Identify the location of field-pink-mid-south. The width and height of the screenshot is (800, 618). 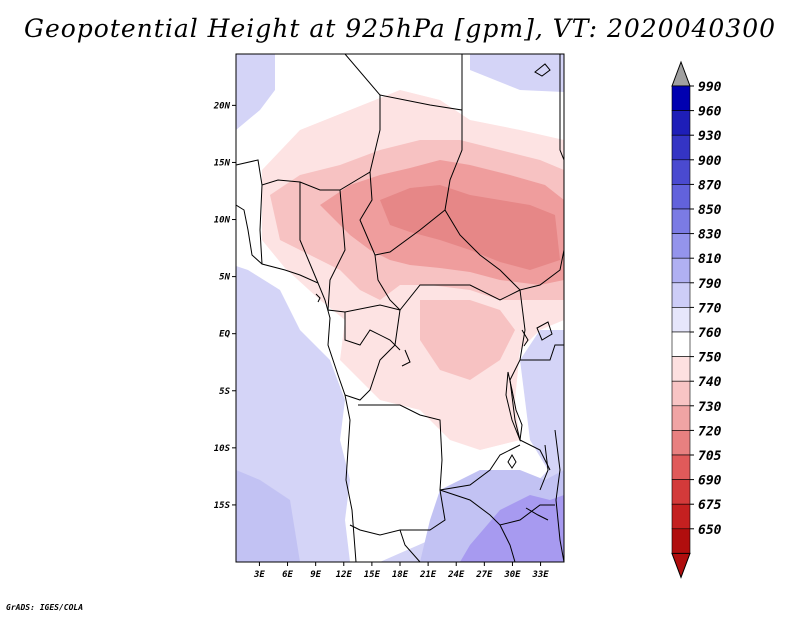
(467, 340).